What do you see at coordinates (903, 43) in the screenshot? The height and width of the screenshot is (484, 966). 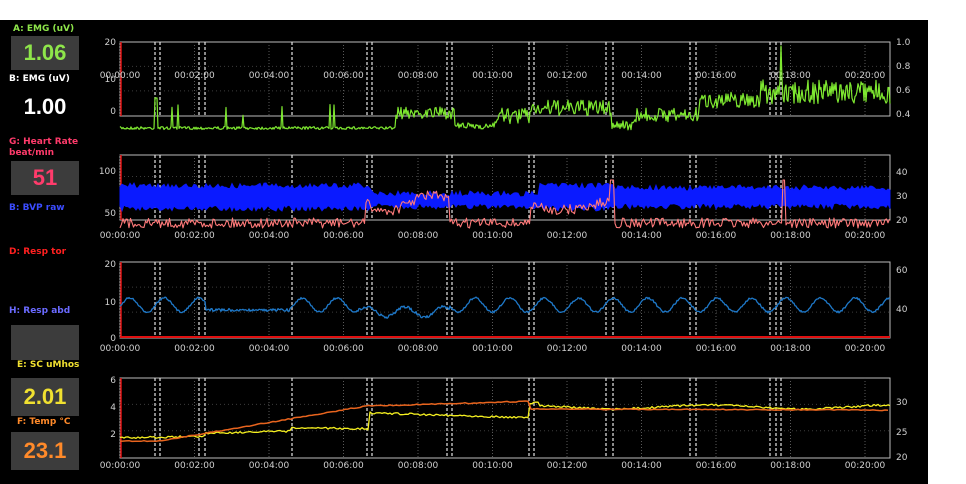 I see `right-axis-label: 1.0` at bounding box center [903, 43].